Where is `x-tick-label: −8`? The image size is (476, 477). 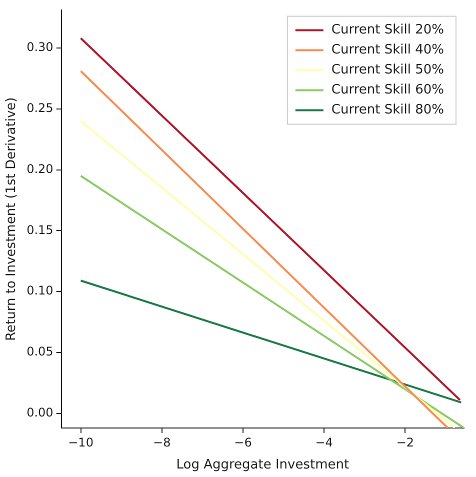
x-tick-label: −8 is located at coordinates (162, 442).